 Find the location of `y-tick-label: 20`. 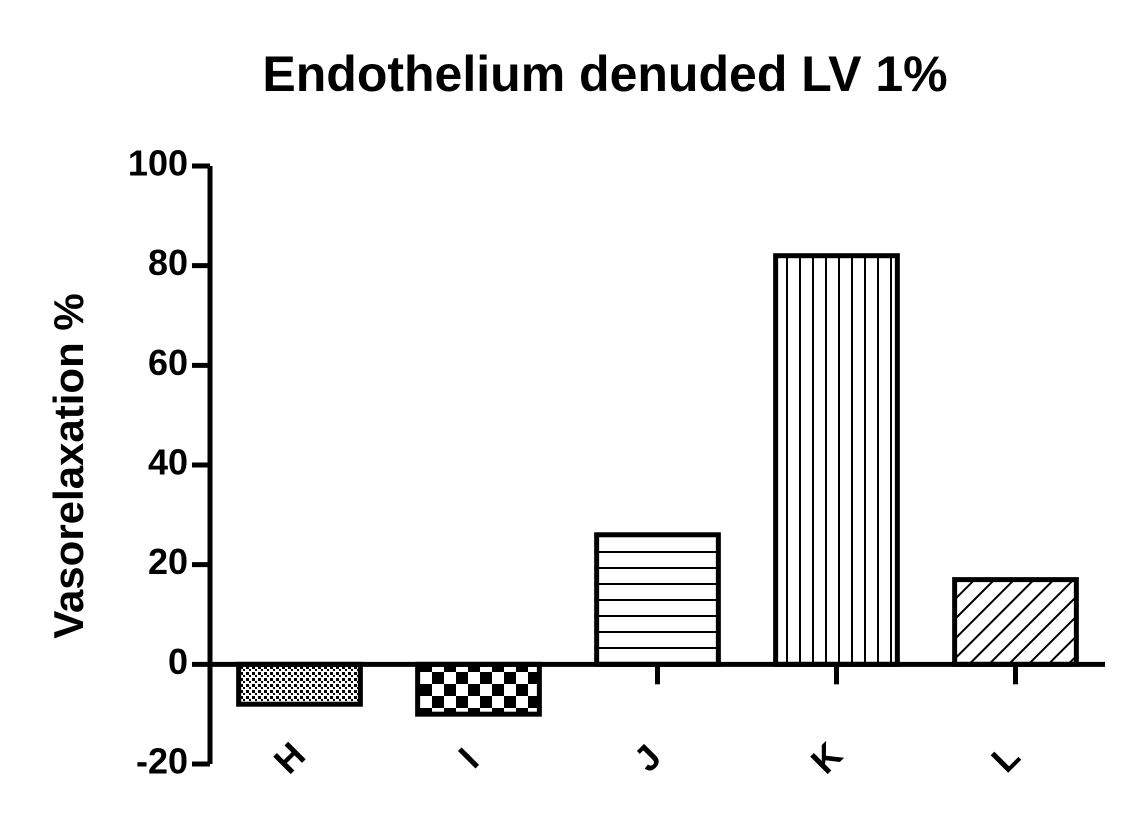

y-tick-label: 20 is located at coordinates (168, 561).